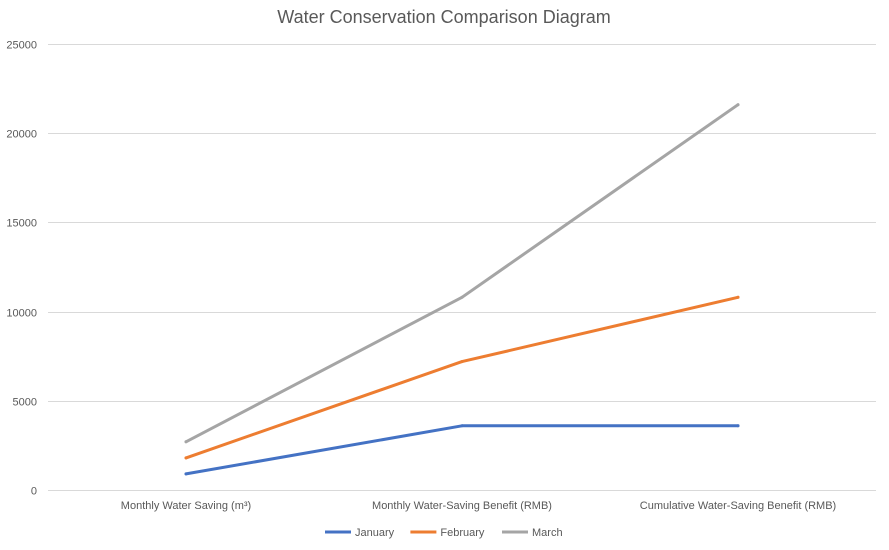 The image size is (889, 550). What do you see at coordinates (34, 492) in the screenshot?
I see `y-tick-label: 0` at bounding box center [34, 492].